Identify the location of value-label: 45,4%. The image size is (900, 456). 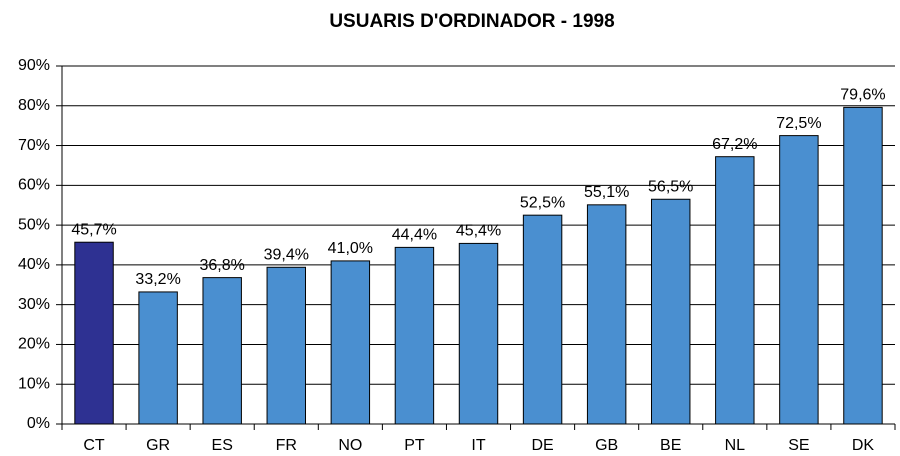
(478, 231).